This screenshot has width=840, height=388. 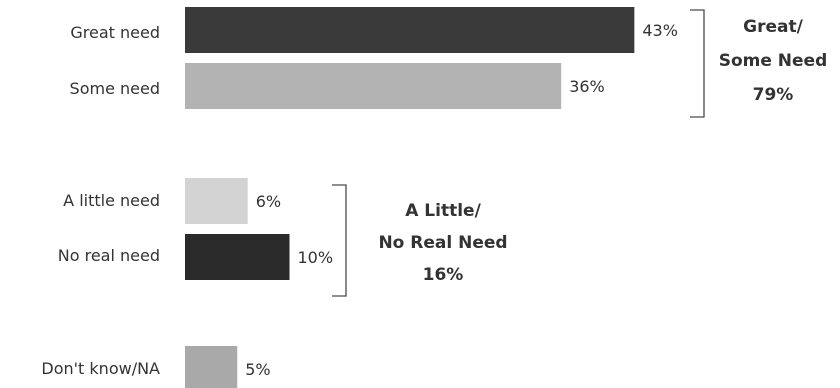 What do you see at coordinates (115, 88) in the screenshot?
I see `category-label: Some need` at bounding box center [115, 88].